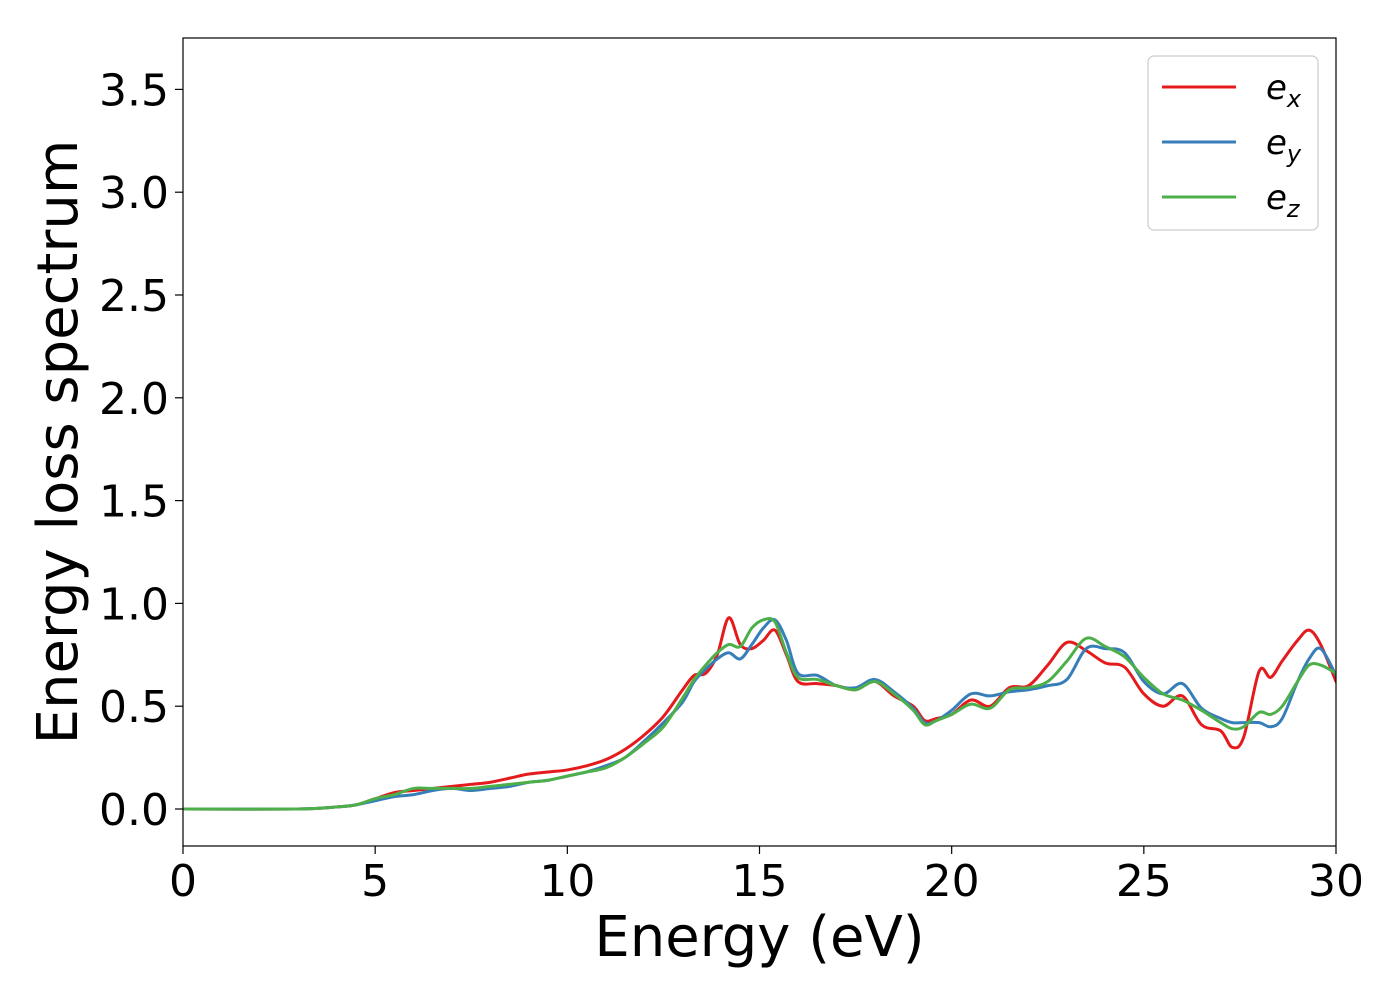 This screenshot has width=1400, height=1000. I want to click on x-tick-label: 15, so click(760, 881).